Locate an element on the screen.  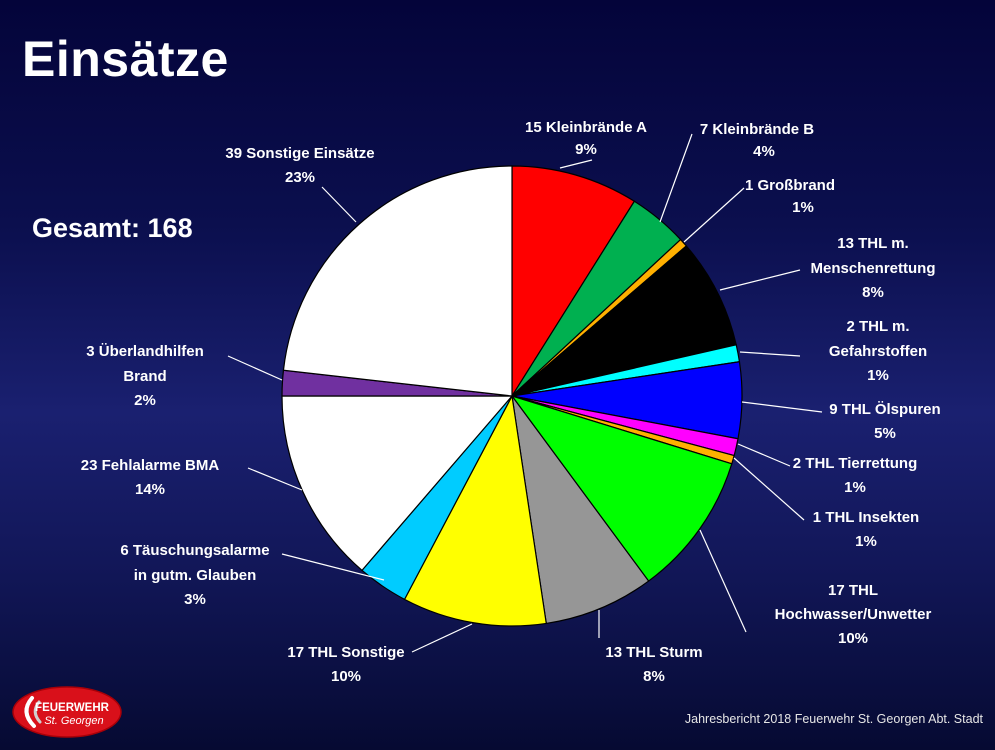
slice-label-3-line0: 13 THL m. is located at coordinates (872, 243).